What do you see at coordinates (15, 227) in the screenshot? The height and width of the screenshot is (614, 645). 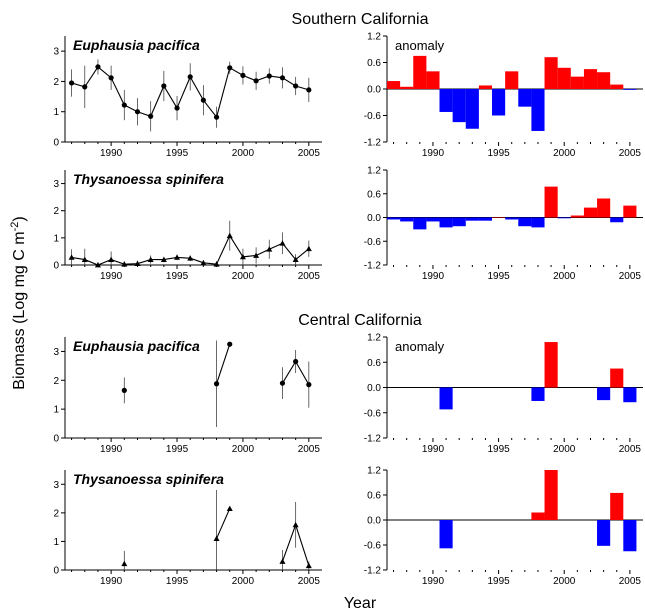 I see `y-axis-title-superscript: -2` at bounding box center [15, 227].